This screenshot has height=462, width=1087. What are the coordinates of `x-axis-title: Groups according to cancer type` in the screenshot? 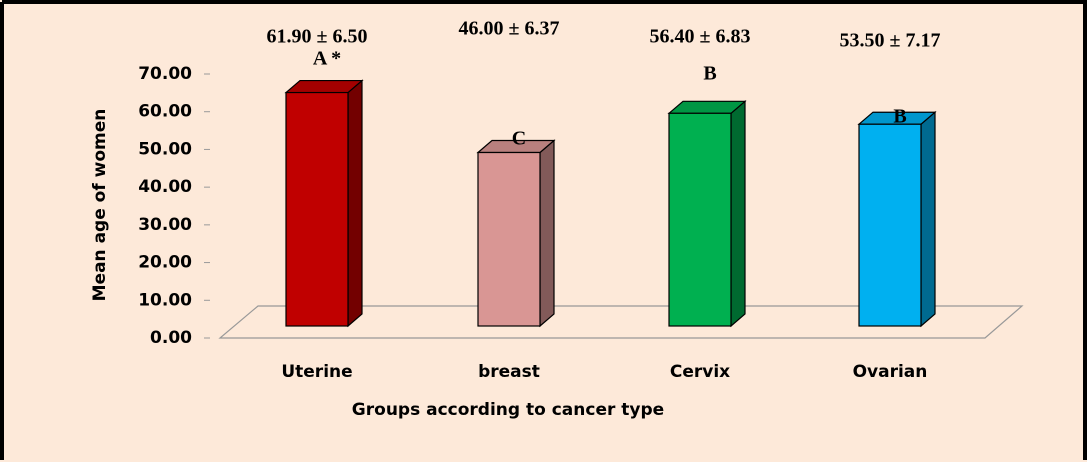 It's located at (508, 410).